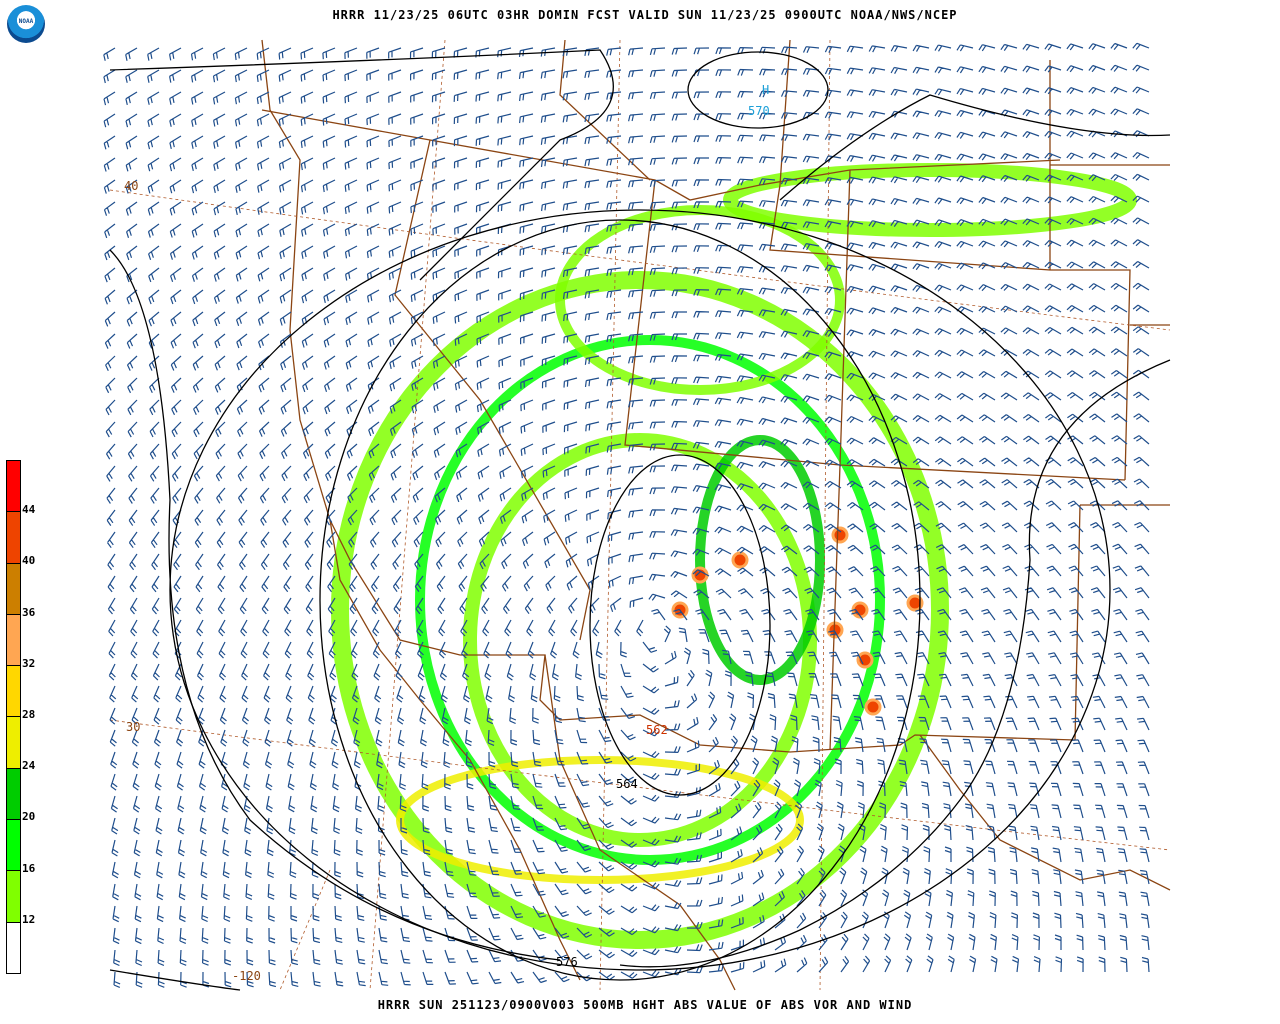 This screenshot has height=1024, width=1280. Describe the element at coordinates (759, 111) in the screenshot. I see `contour-label-570: 570` at that location.